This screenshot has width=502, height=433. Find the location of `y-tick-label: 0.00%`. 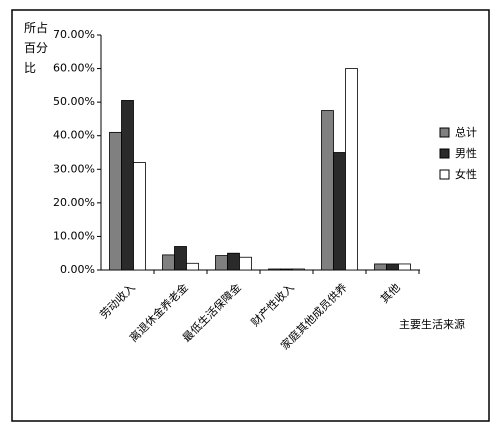

y-tick-label: 0.00% is located at coordinates (77, 269).